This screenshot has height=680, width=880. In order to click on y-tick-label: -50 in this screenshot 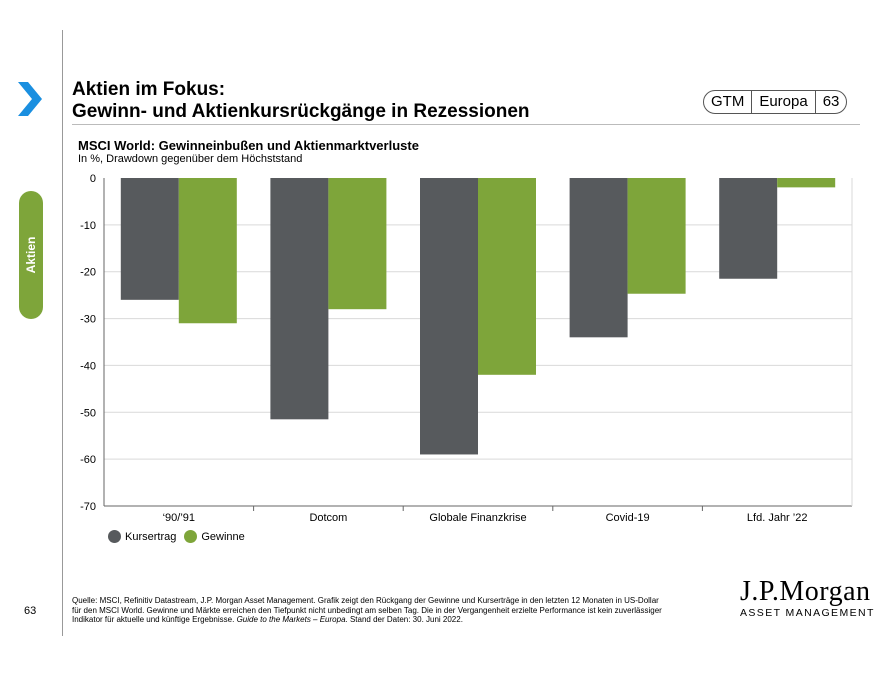, I will do `click(88, 413)`.